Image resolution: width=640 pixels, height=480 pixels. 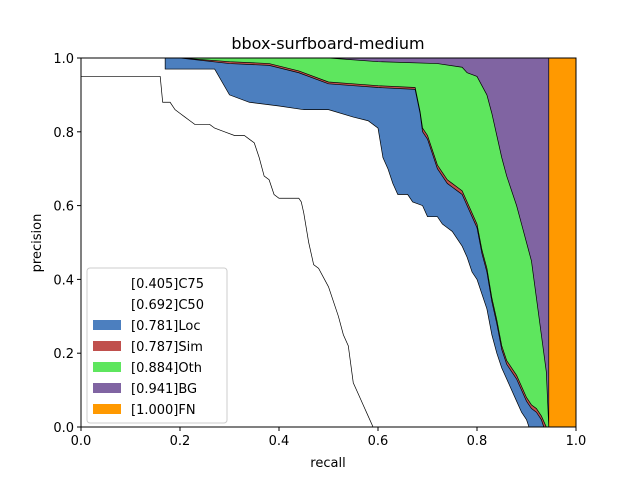 What do you see at coordinates (63, 280) in the screenshot?
I see `y-tick-label: 0.4` at bounding box center [63, 280].